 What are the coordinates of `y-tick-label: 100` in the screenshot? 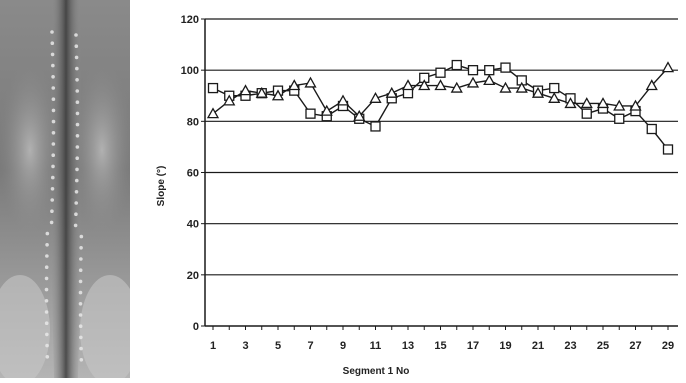 It's located at (190, 71).